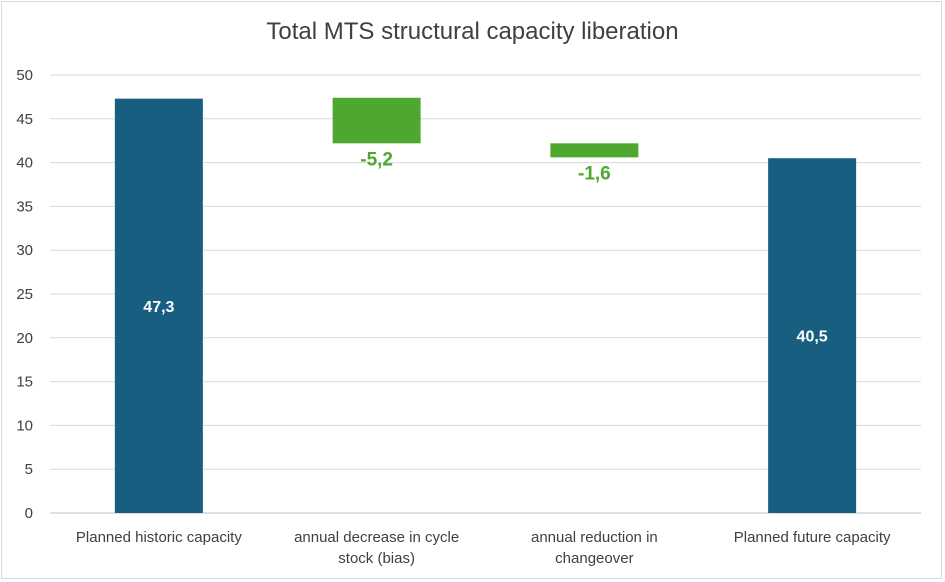 This screenshot has height=582, width=945. I want to click on y-tick-label: 40, so click(24, 163).